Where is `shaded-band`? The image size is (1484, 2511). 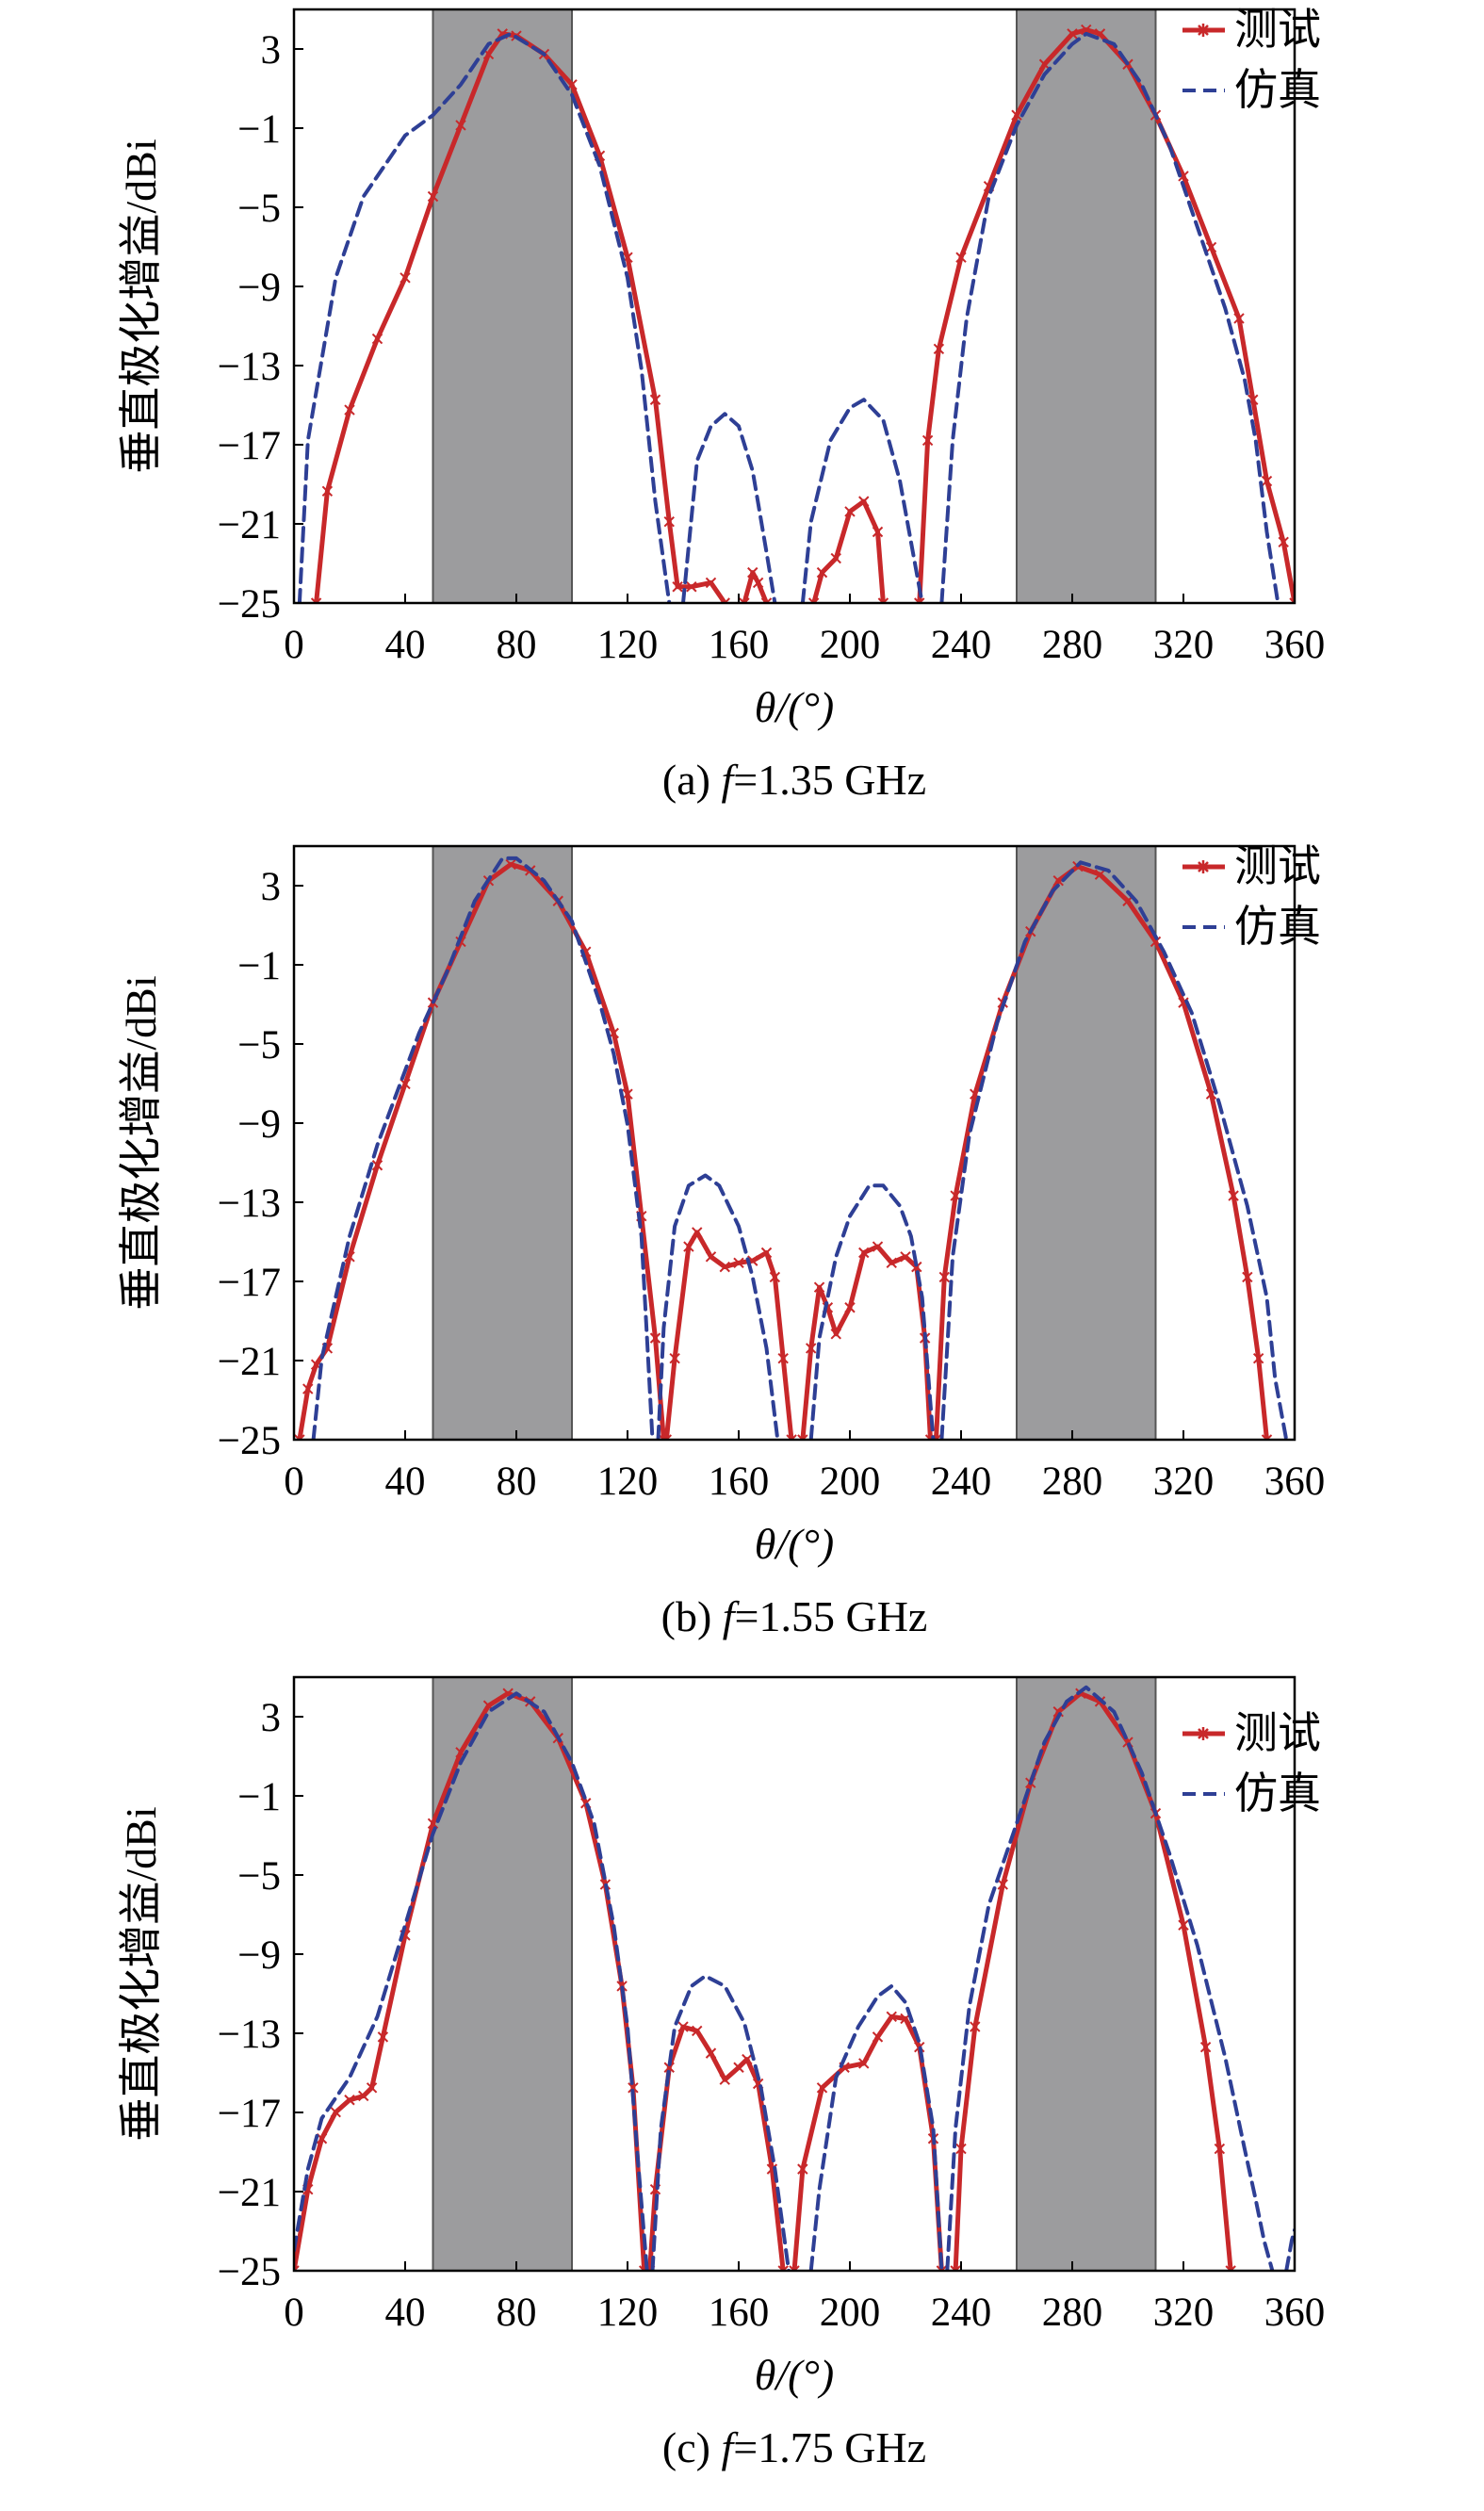 shaded-band is located at coordinates (1086, 306).